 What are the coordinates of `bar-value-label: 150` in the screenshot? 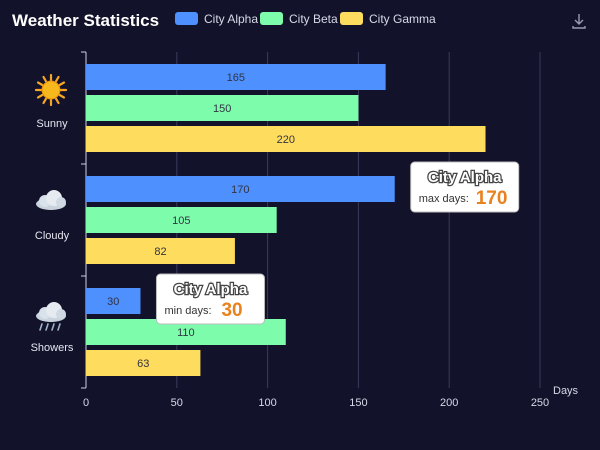 It's located at (222, 109).